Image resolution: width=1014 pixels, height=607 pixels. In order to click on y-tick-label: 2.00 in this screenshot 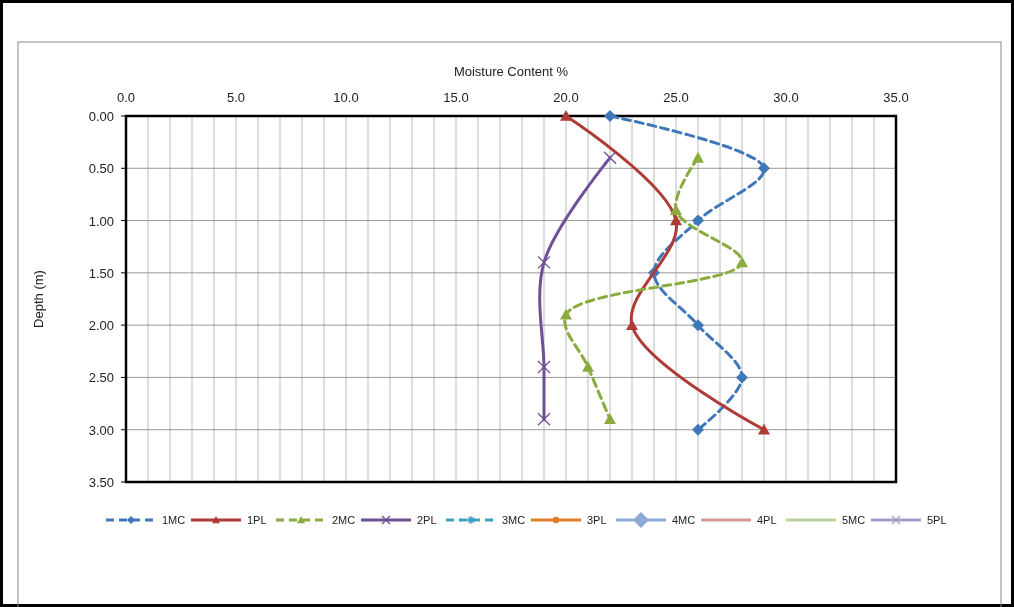, I will do `click(101, 326)`.